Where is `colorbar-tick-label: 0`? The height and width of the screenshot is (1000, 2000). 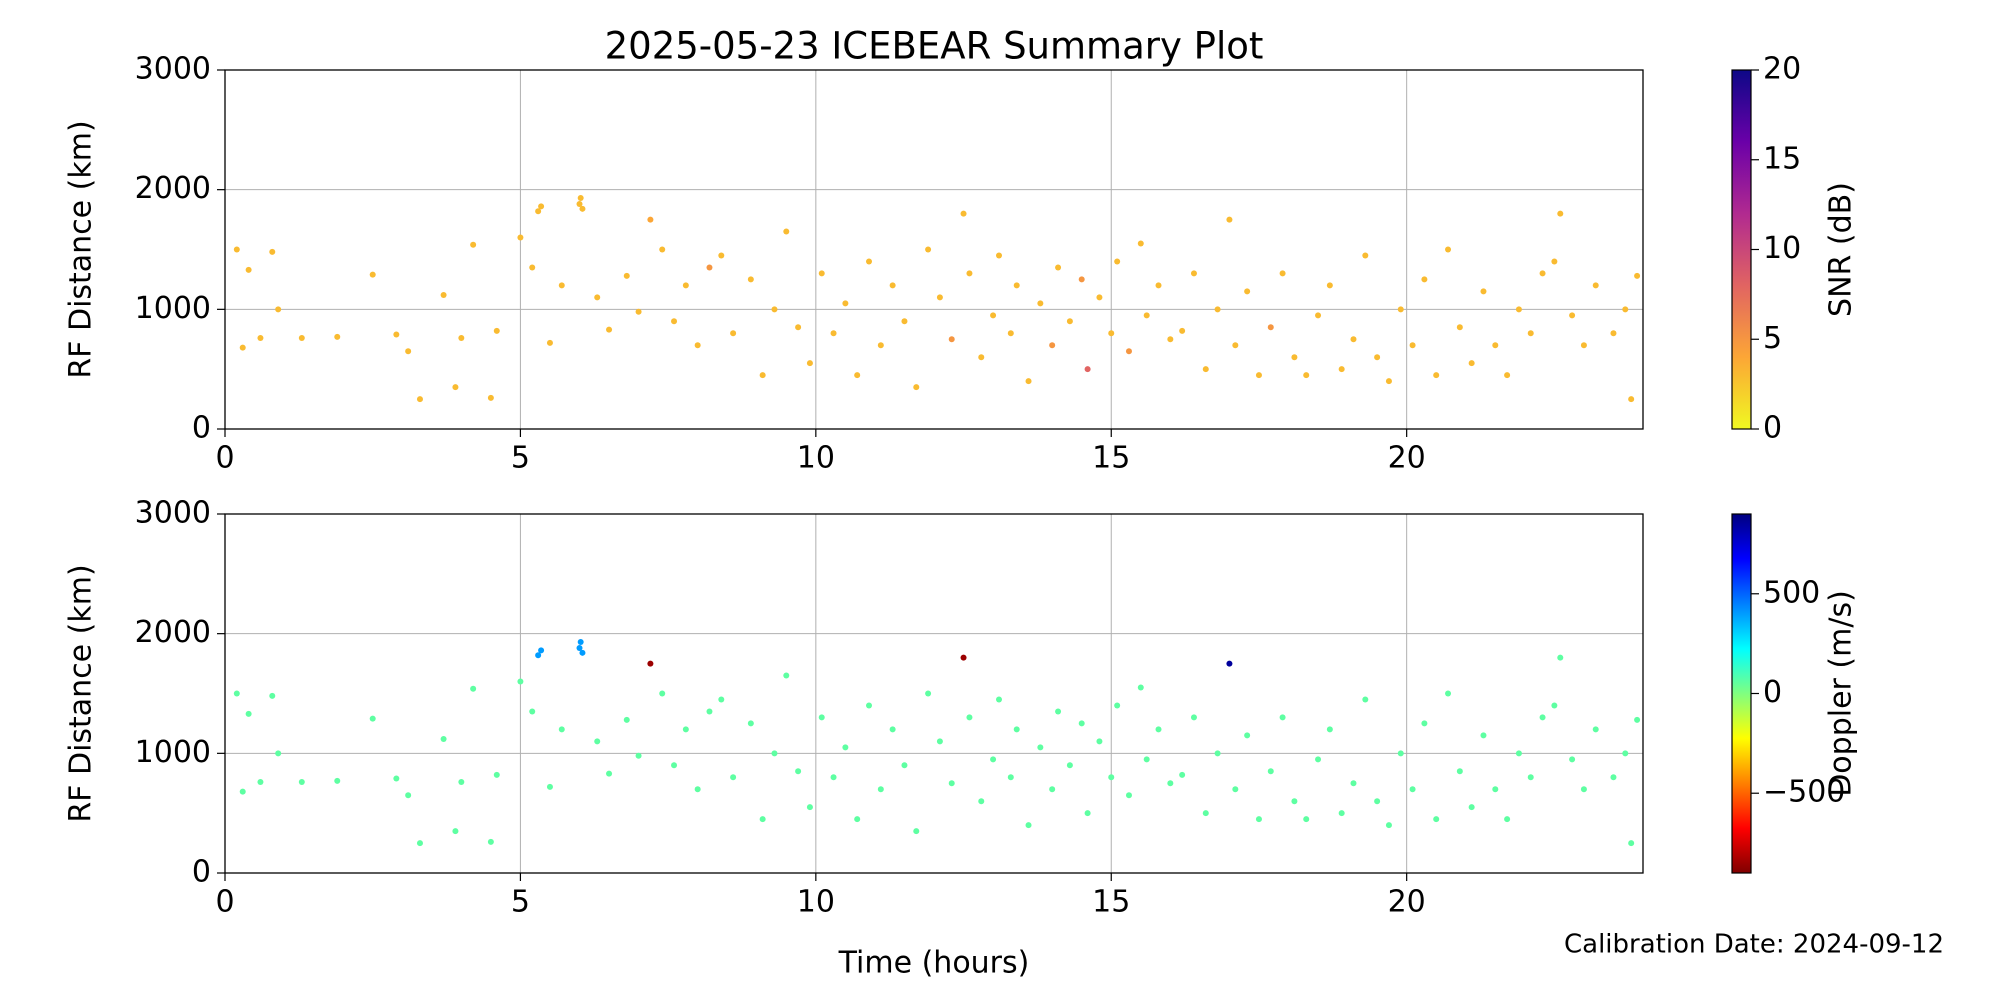
colorbar-tick-label: 0 is located at coordinates (1772, 692).